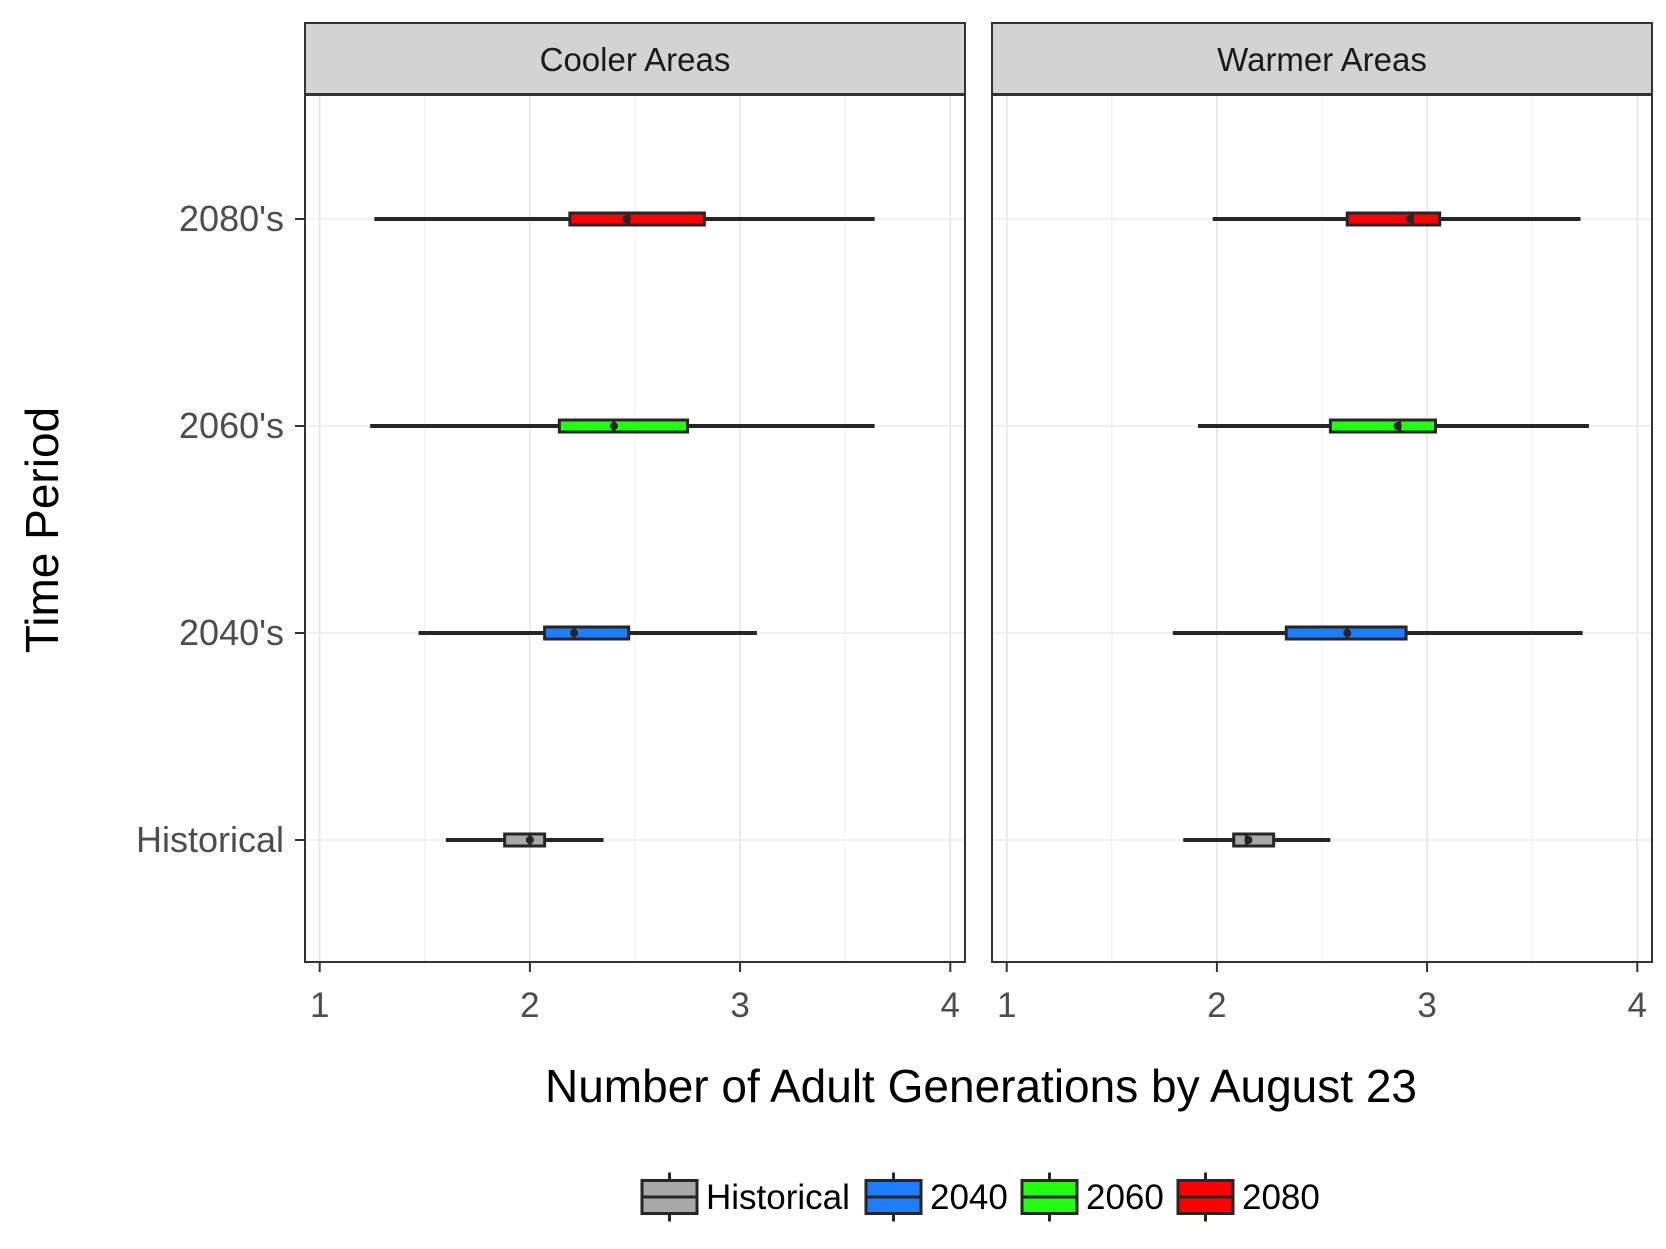 This screenshot has height=1249, width=1666. I want to click on legend-item: Historical, so click(745, 1197).